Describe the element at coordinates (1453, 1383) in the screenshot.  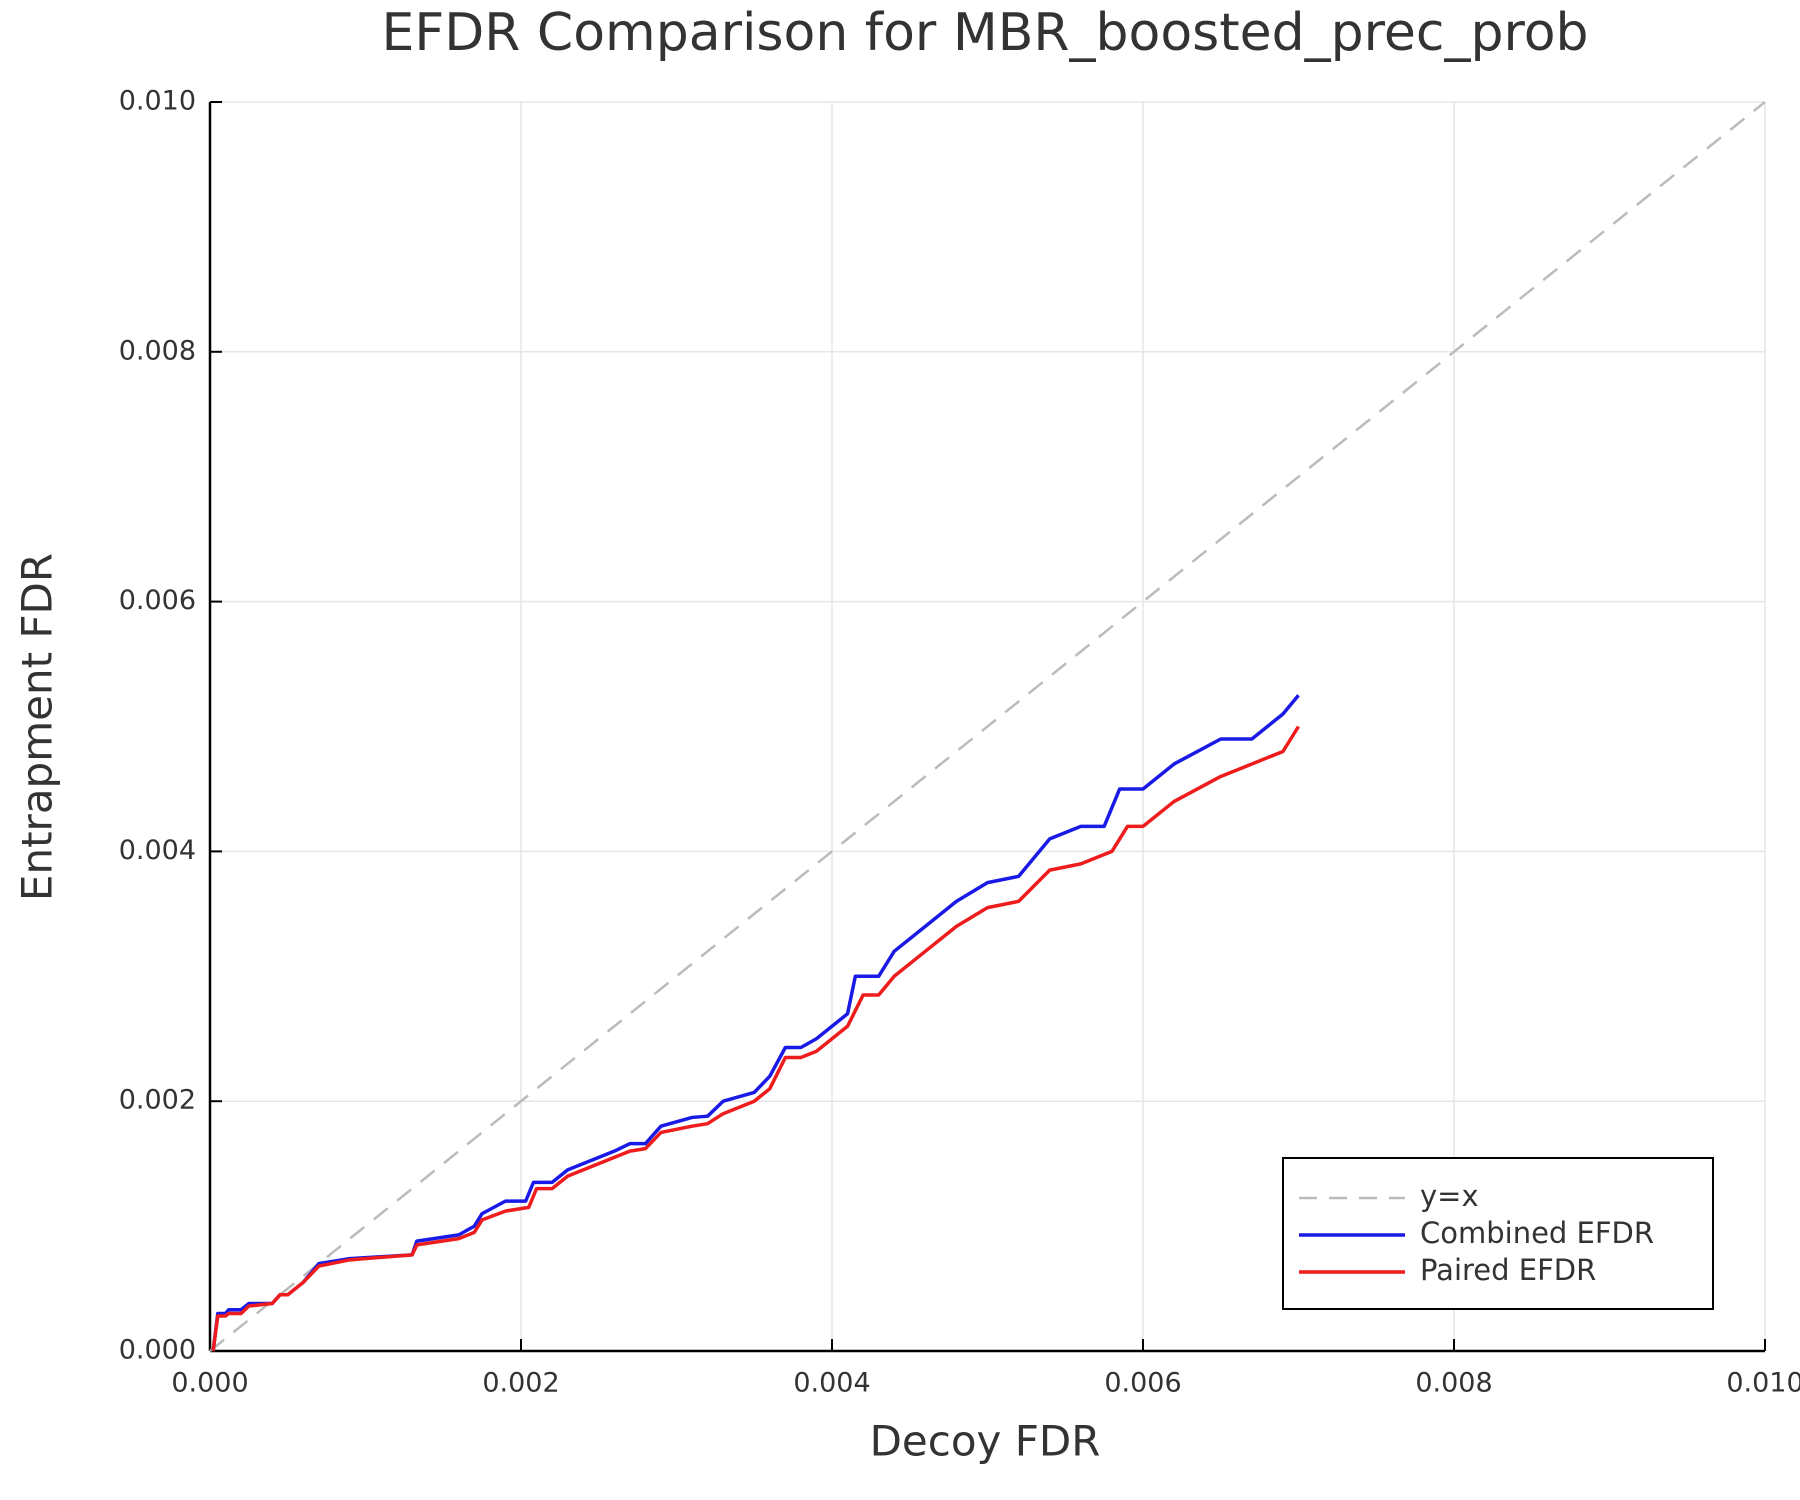
I see `x-tick-label: 0.008` at that location.